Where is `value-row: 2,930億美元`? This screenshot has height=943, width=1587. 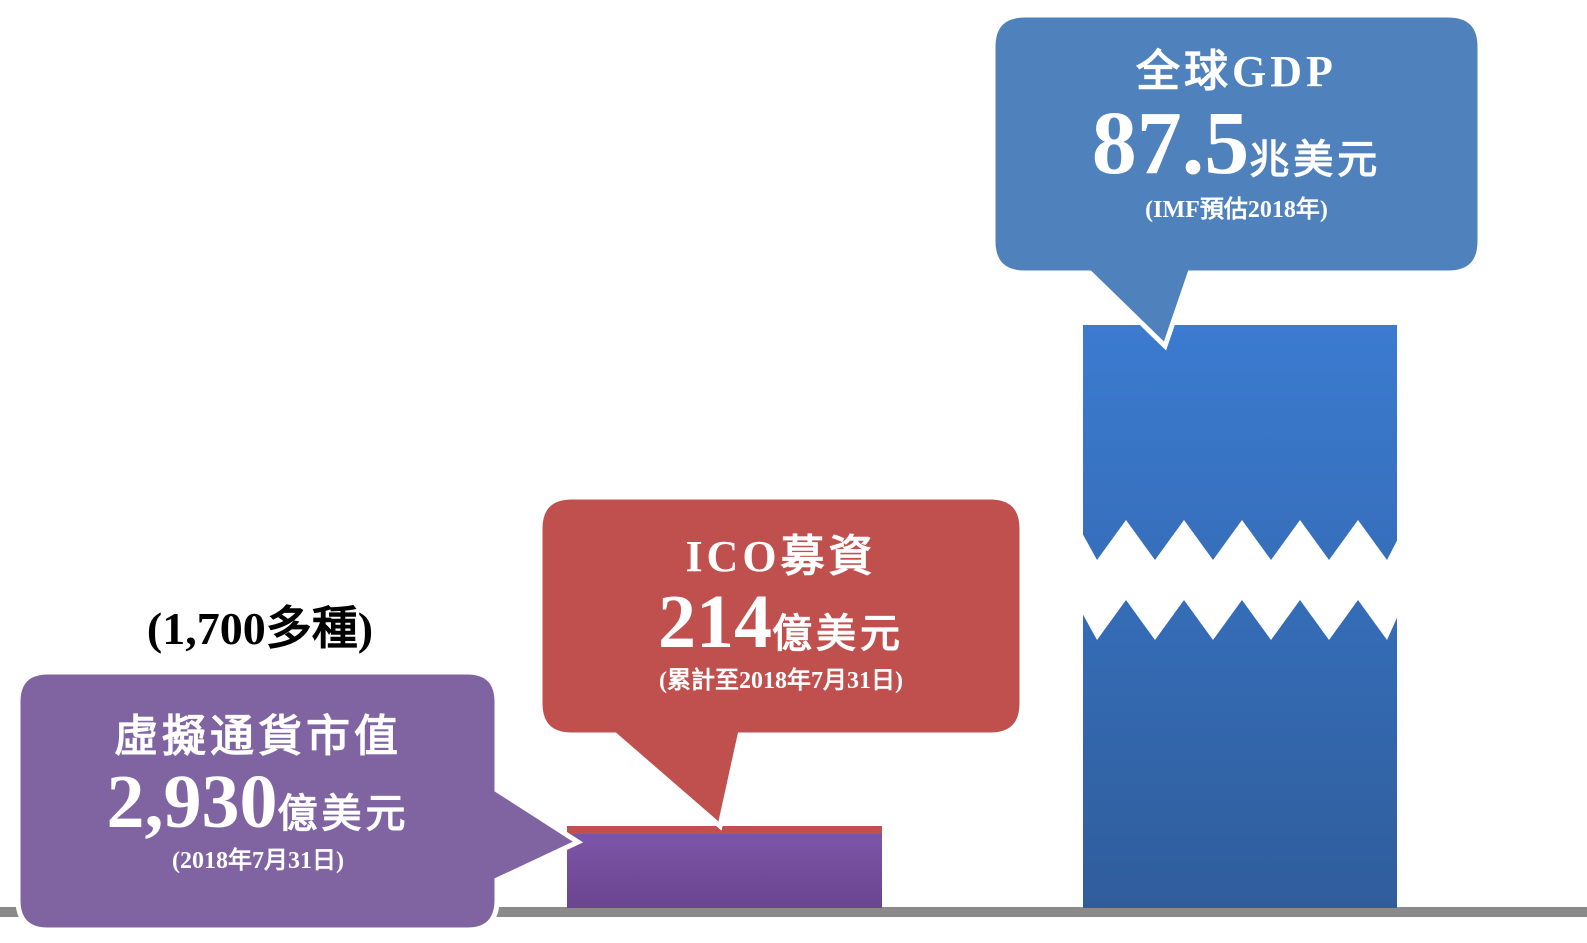 value-row: 2,930億美元 is located at coordinates (258, 802).